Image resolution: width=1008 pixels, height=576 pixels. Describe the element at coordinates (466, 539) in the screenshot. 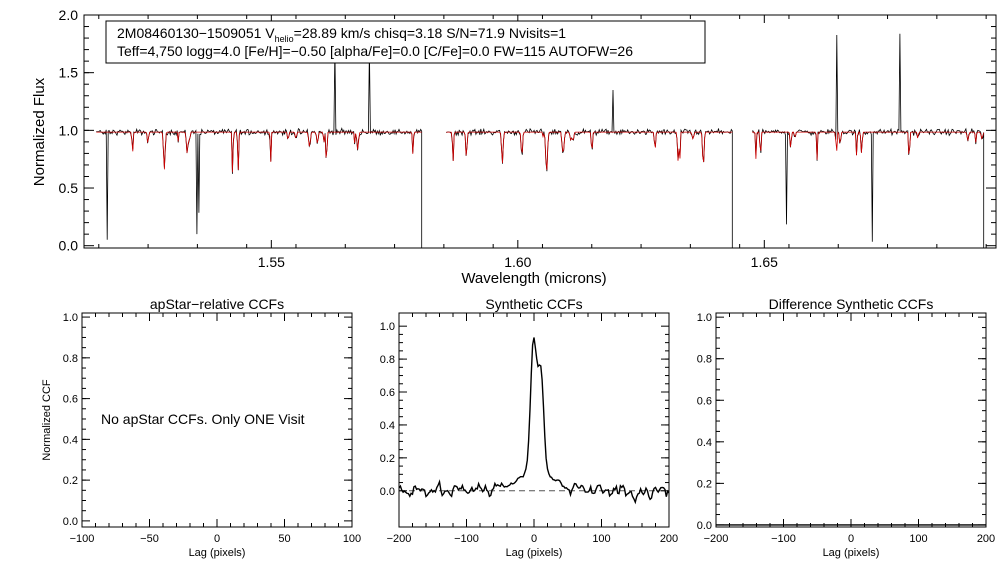

I see `synthetic-ccf-x-tick-label: −100` at that location.